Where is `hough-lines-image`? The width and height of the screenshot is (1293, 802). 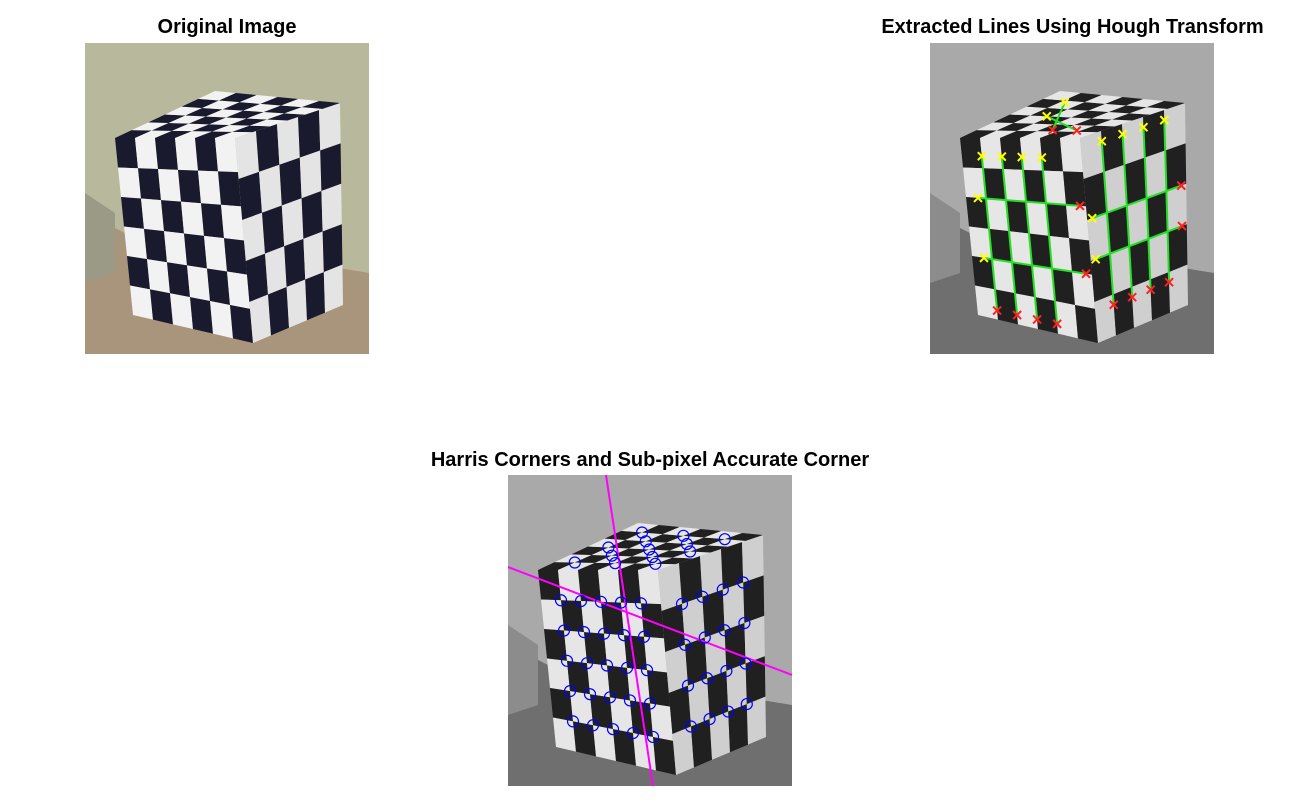 hough-lines-image is located at coordinates (1072, 198).